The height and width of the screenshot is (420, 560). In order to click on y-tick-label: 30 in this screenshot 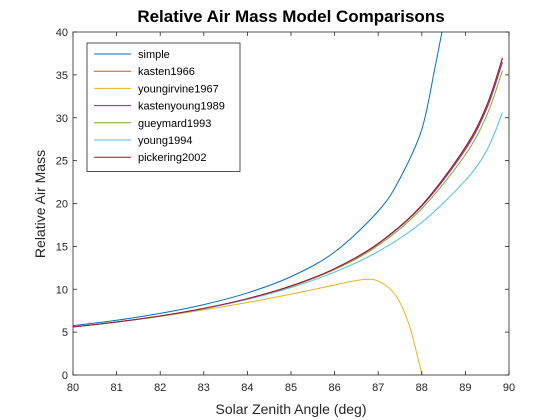, I will do `click(62, 119)`.